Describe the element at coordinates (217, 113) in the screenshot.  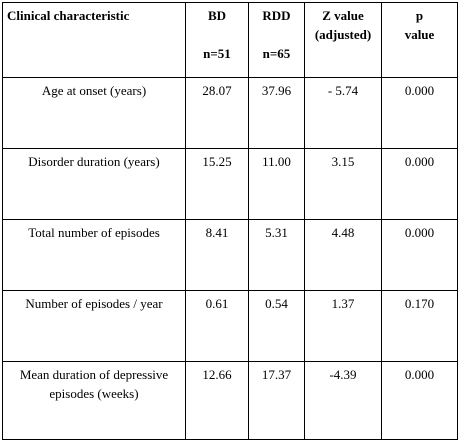
I see `cell-bd: 28.07` at that location.